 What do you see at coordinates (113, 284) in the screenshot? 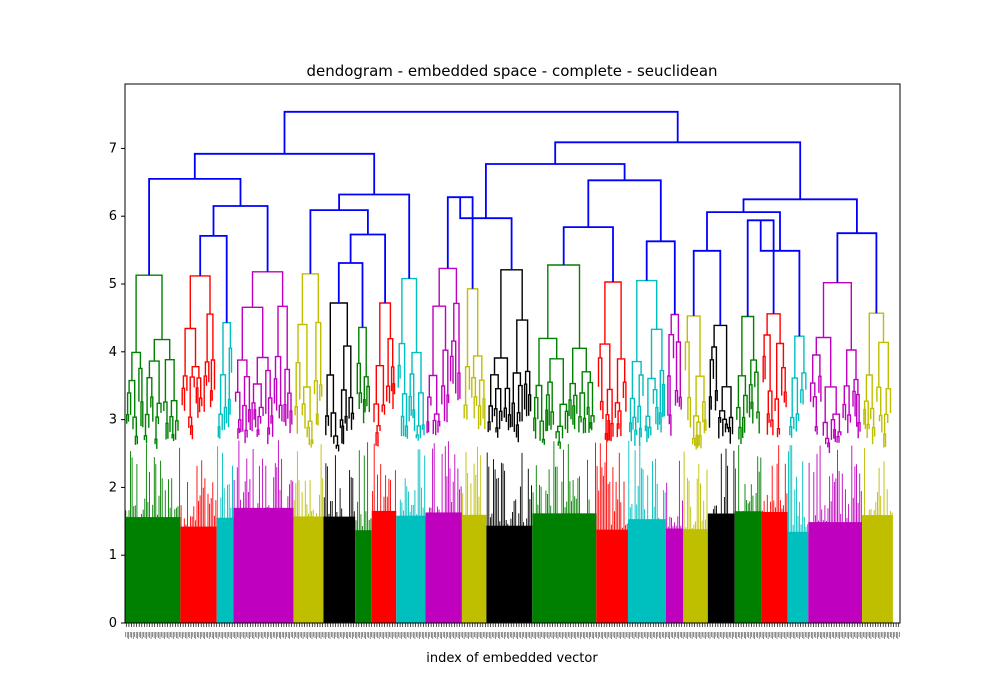
I see `y-tick-label: 5` at bounding box center [113, 284].